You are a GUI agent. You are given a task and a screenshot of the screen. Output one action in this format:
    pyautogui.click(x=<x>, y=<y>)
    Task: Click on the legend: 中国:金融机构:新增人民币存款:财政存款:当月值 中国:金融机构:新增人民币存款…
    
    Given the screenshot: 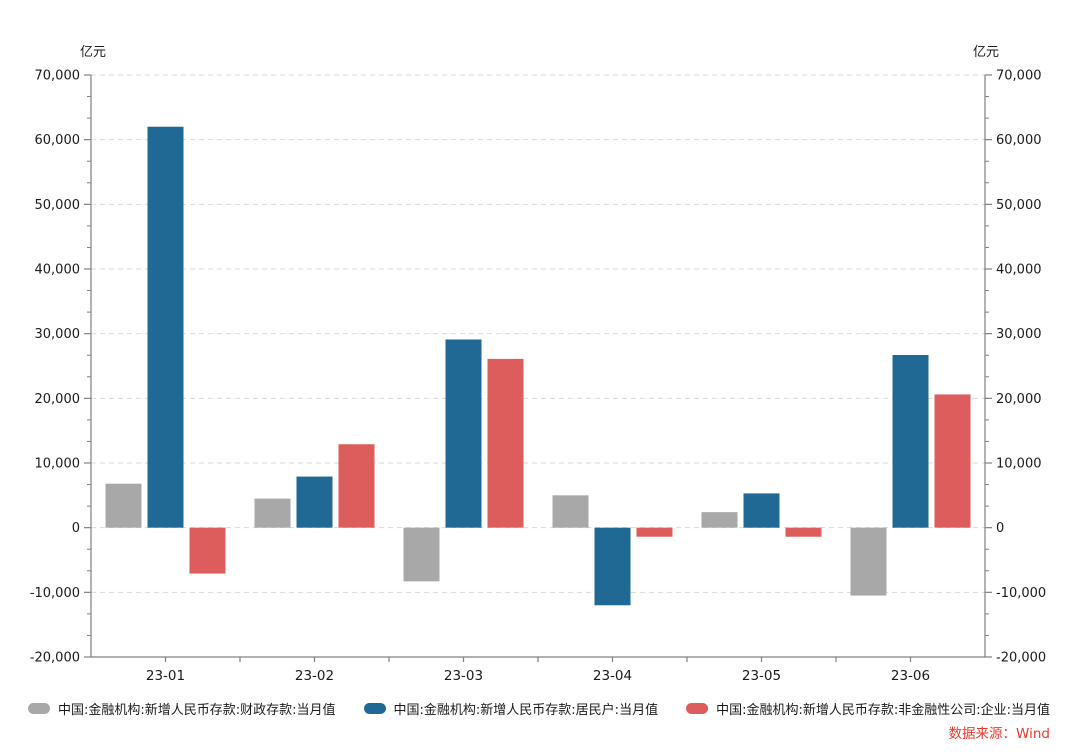 What is the action you would take?
    pyautogui.click(x=540, y=708)
    